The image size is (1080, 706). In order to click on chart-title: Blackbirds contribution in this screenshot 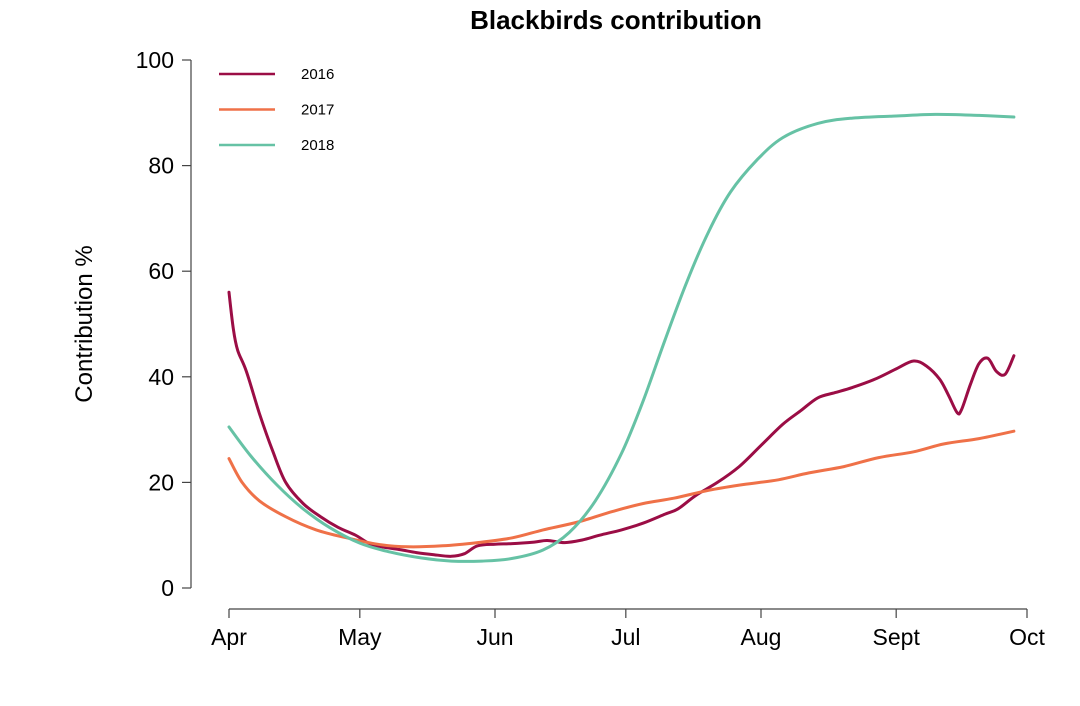, I will do `click(616, 20)`.